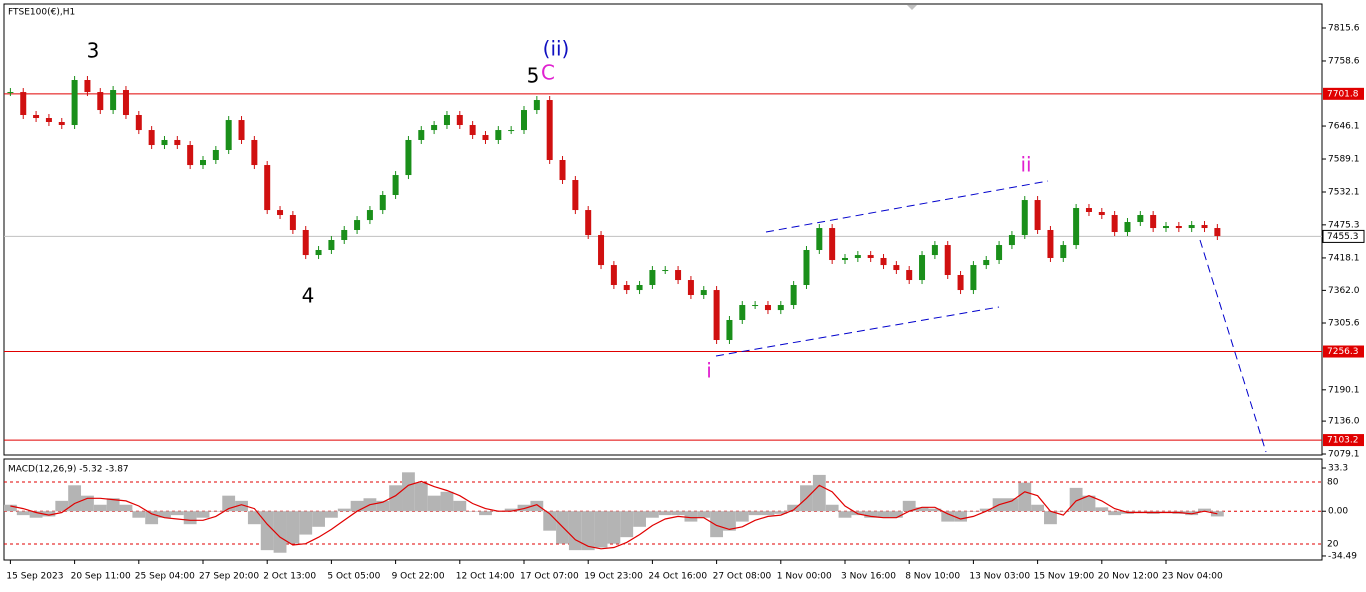  I want to click on x-tick-label: 15 Sep 2023, so click(34, 577).